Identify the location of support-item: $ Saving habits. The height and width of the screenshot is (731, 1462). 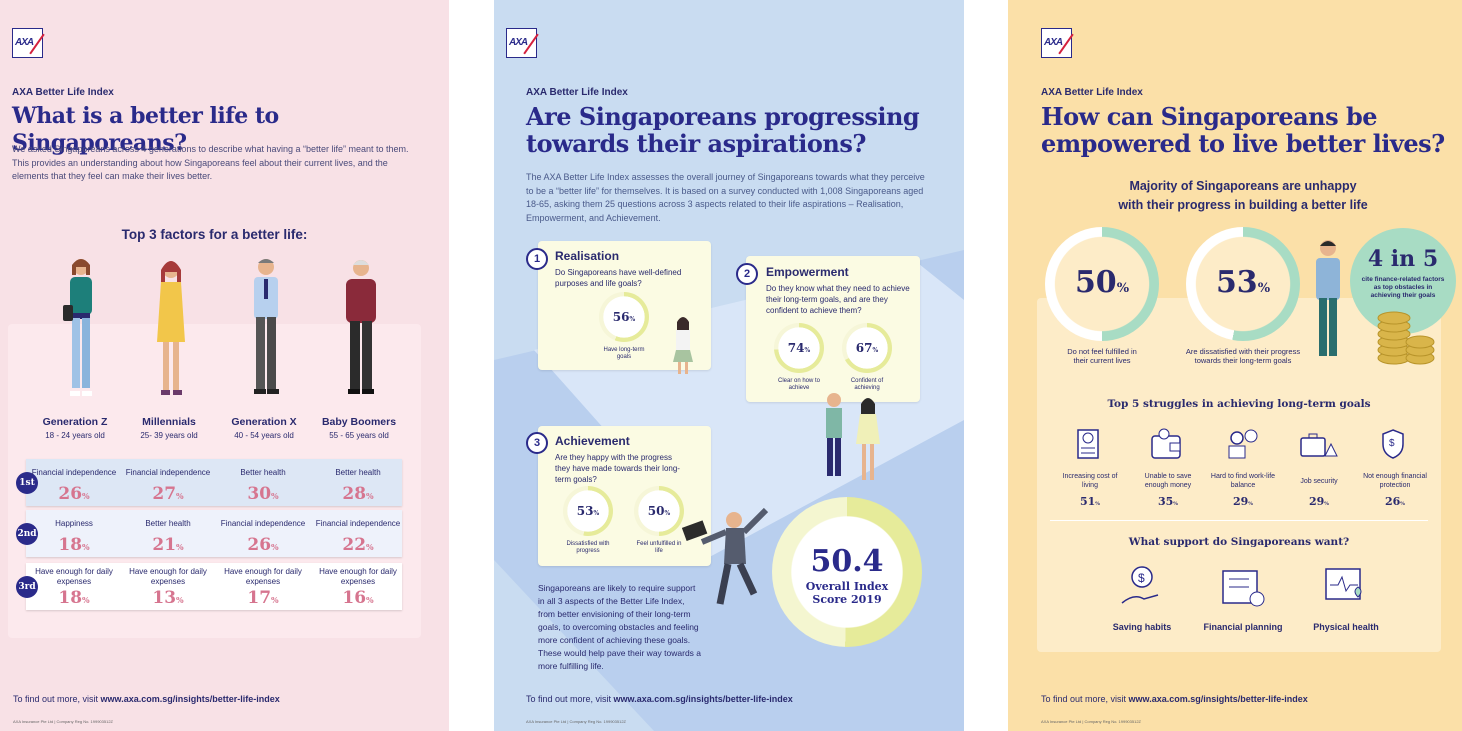
(1142, 598).